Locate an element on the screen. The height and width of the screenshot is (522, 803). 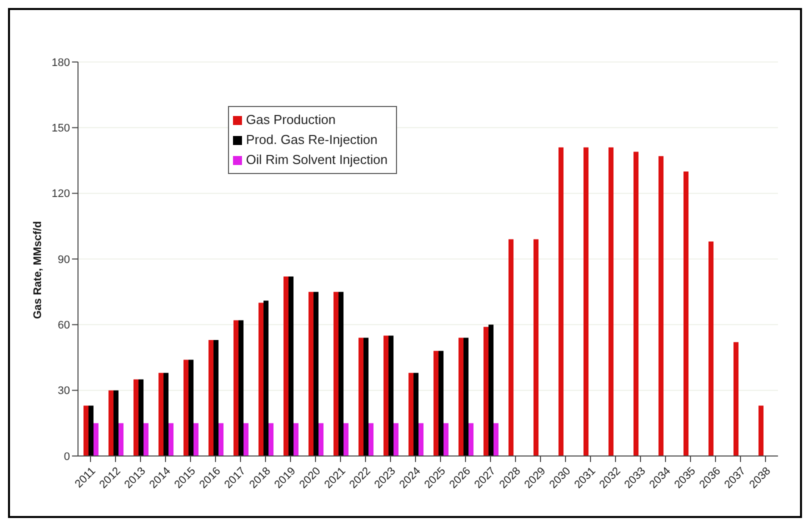
y-tick-label: 90 is located at coordinates (64, 260).